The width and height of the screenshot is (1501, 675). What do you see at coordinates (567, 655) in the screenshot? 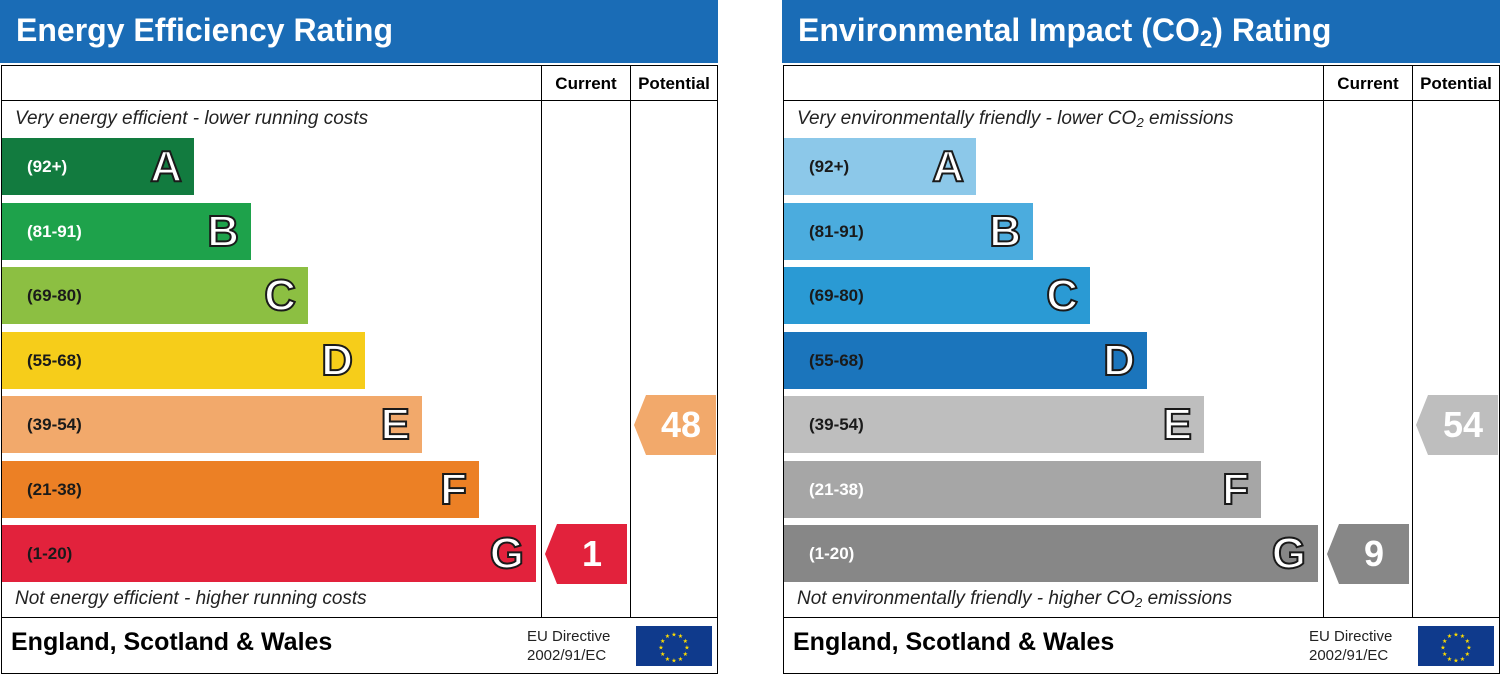
I see `directive-line-2: 2002/91/EC` at bounding box center [567, 655].